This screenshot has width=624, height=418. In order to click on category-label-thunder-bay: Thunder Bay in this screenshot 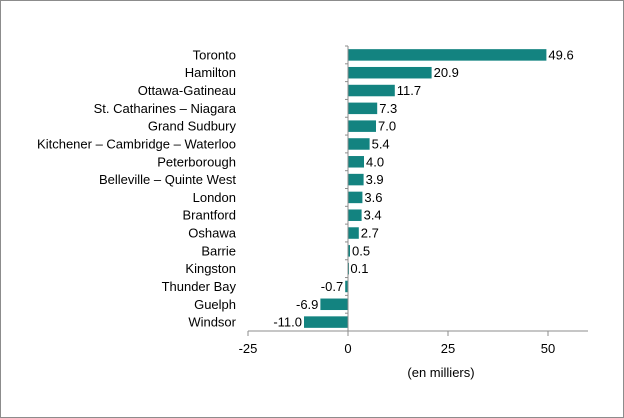, I will do `click(199, 286)`.